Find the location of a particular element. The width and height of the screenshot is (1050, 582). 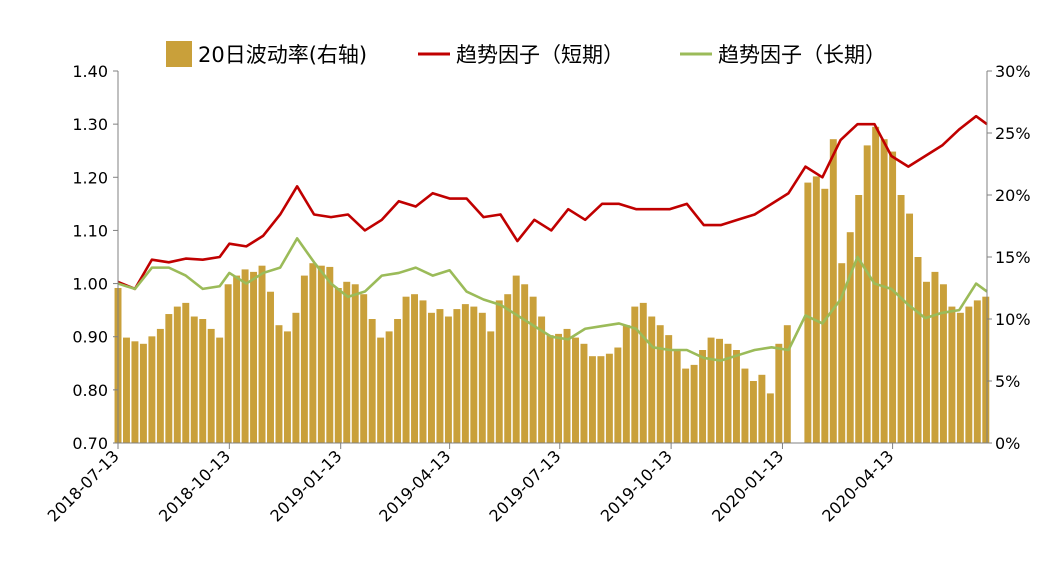

left-tick-label: 1.00 is located at coordinates (90, 284).